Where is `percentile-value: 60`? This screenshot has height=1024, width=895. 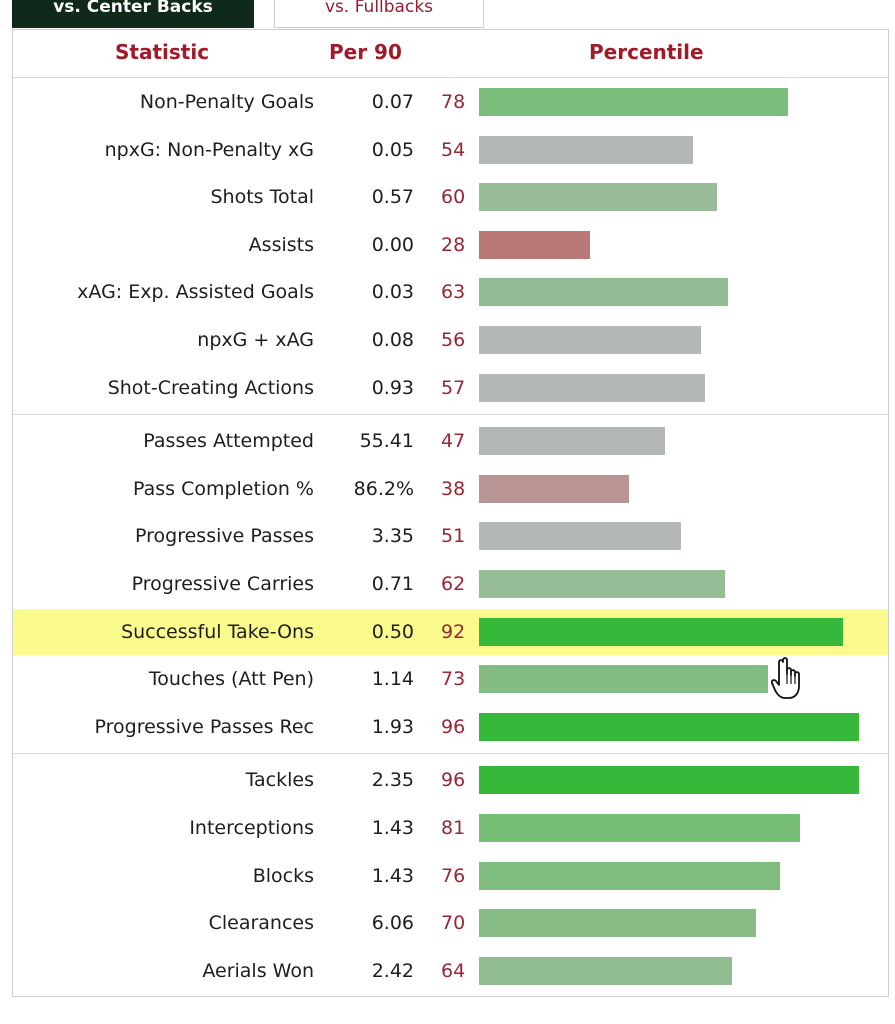 percentile-value: 60 is located at coordinates (453, 197).